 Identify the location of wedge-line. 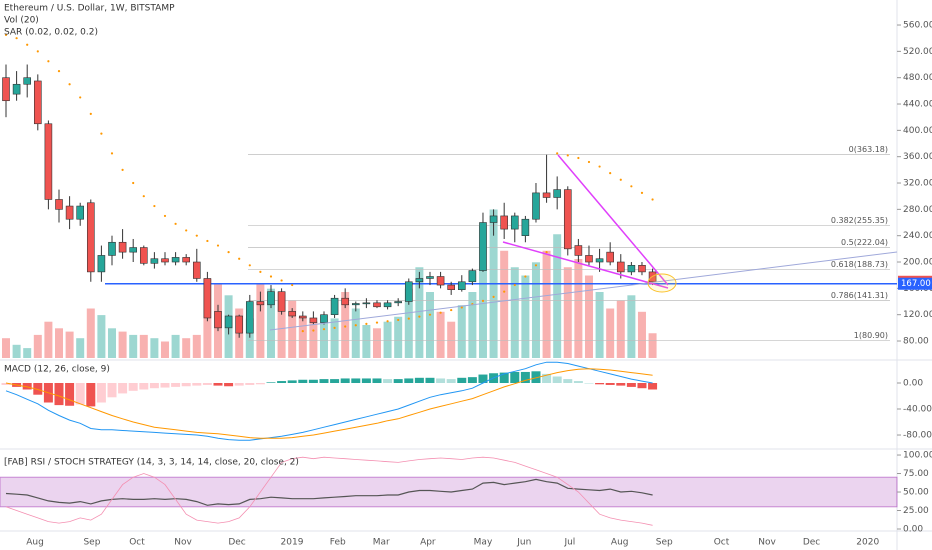
(585, 265).